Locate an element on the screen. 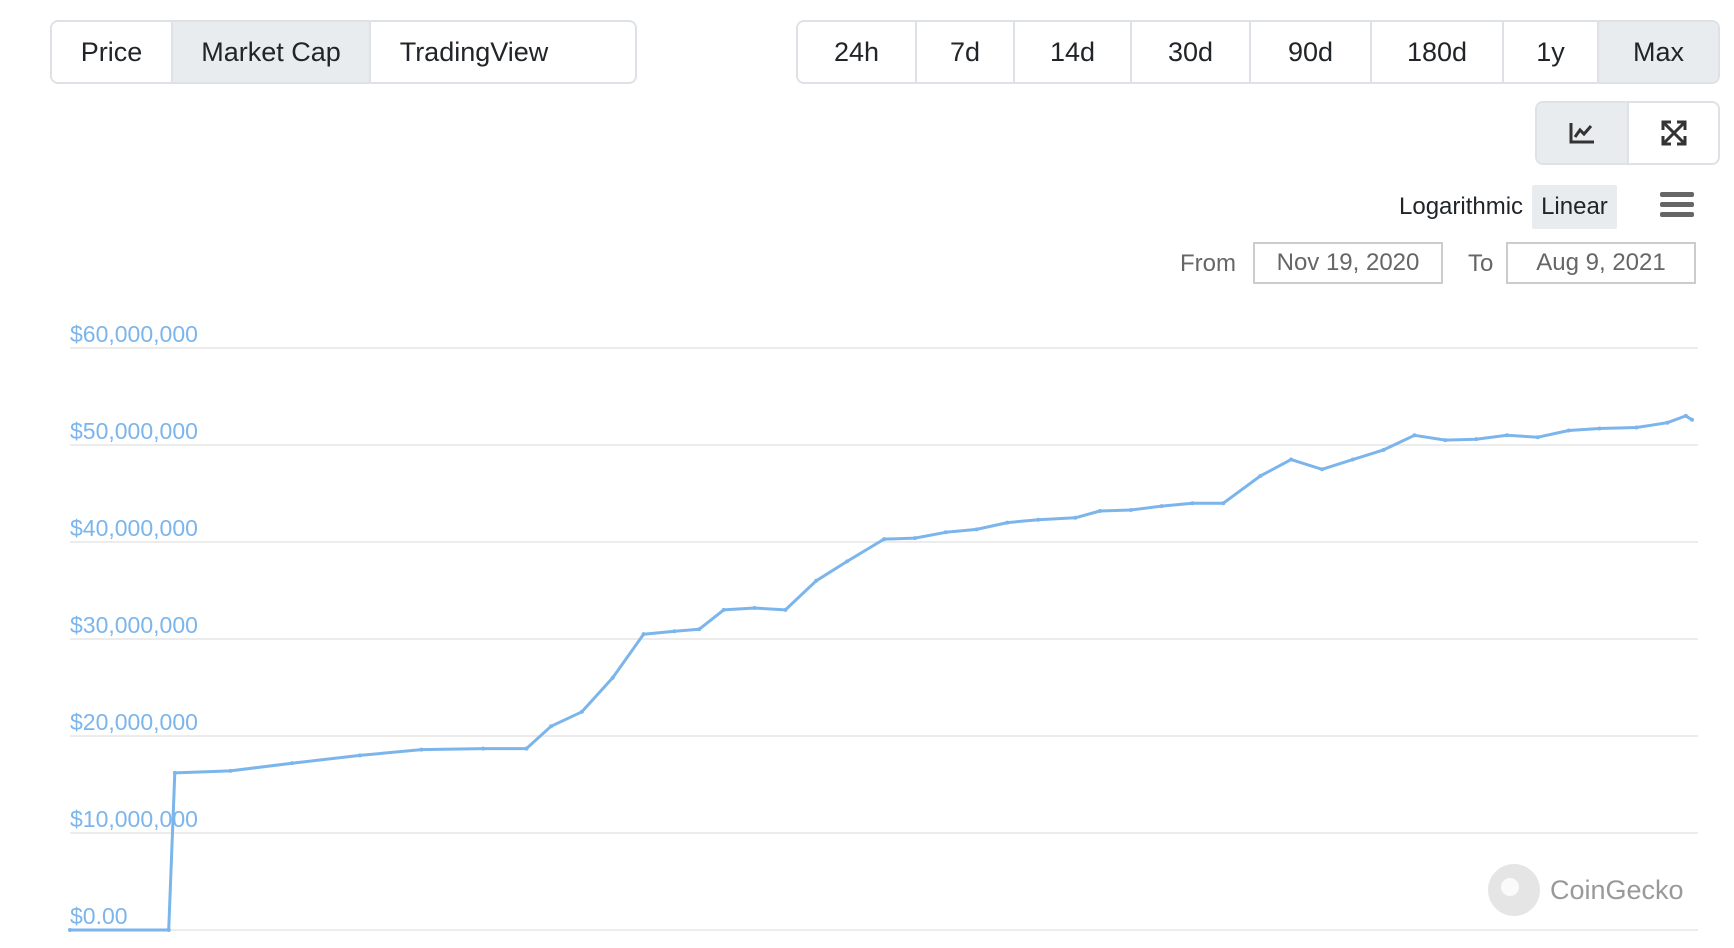 This screenshot has width=1734, height=948. y-tick-label: $10,000,000 is located at coordinates (134, 819).